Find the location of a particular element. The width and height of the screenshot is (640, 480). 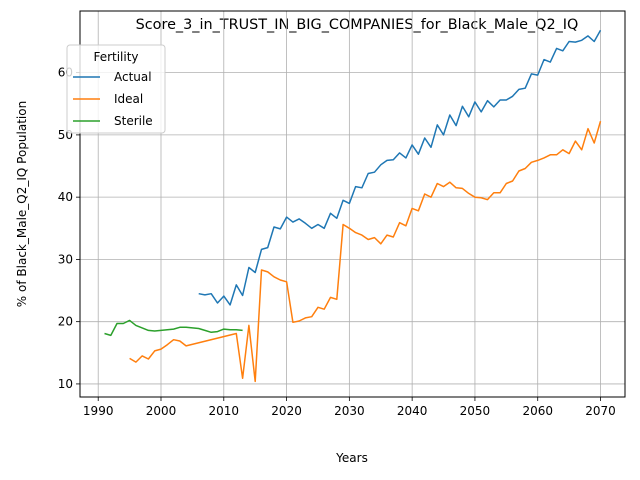

legend: Fertility Actual Ideal Sterile is located at coordinates (116, 89).